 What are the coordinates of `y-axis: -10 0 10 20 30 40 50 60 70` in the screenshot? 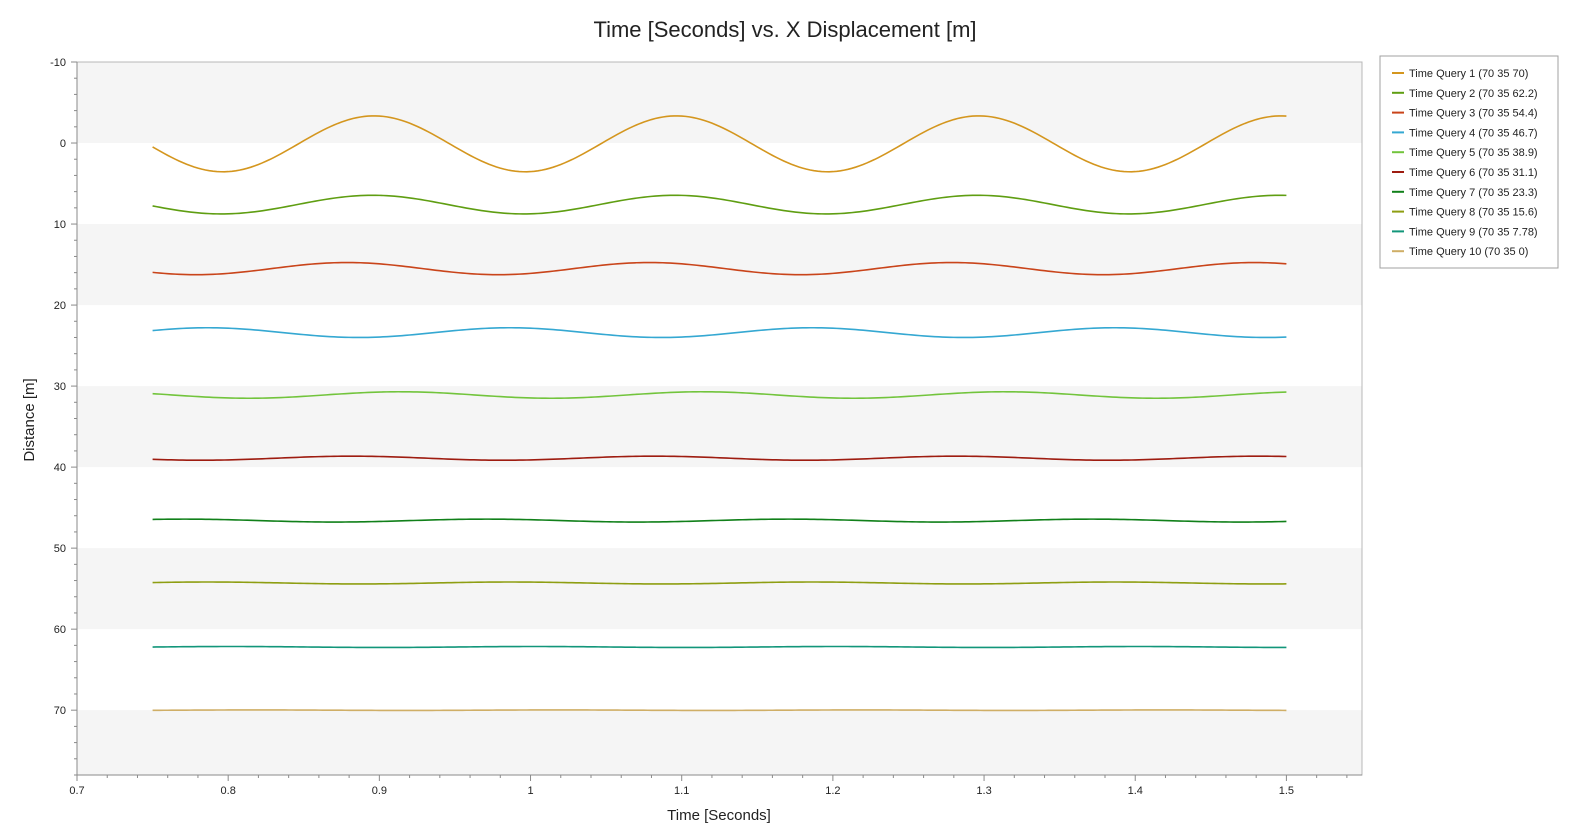 It's located at (64, 416).